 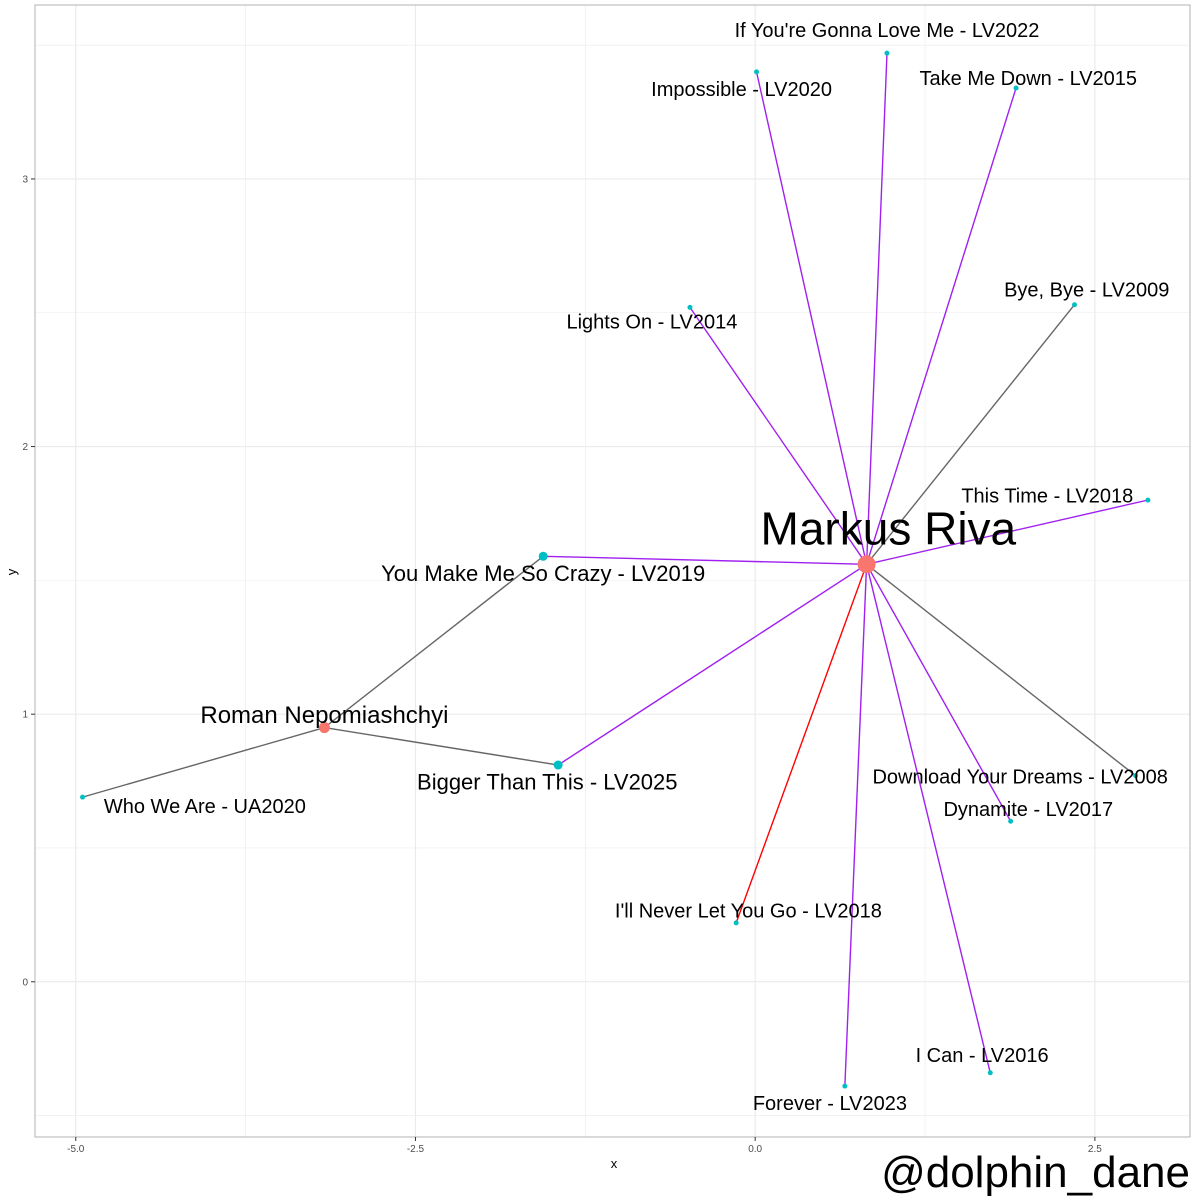 I want to click on x-tick-label: -5.0, so click(x=76, y=1149).